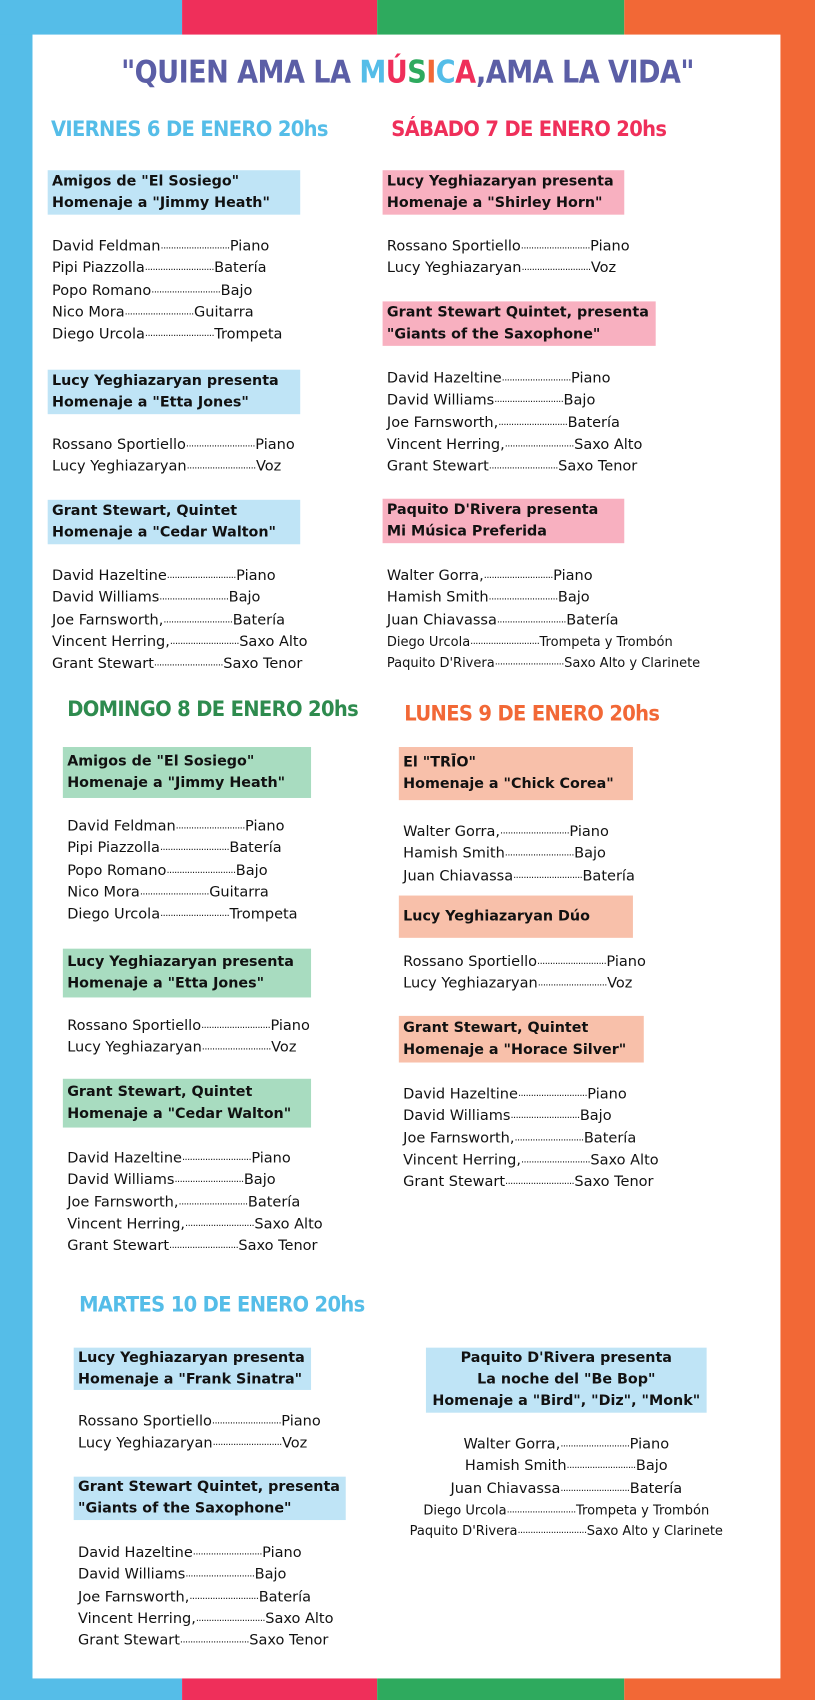 This screenshot has height=1700, width=815. I want to click on title-letter: I, so click(431, 72).